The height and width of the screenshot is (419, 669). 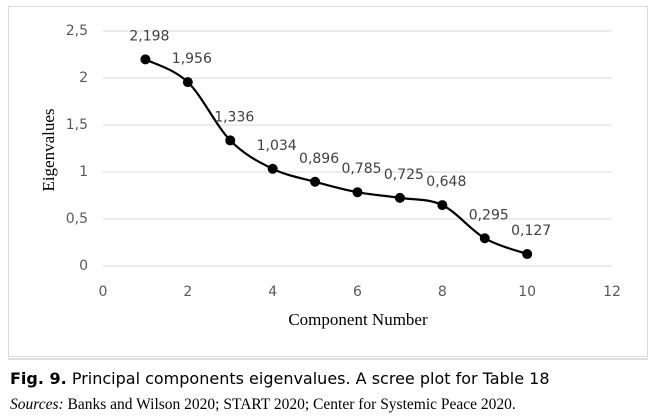 What do you see at coordinates (361, 169) in the screenshot?
I see `data-label: 0,785` at bounding box center [361, 169].